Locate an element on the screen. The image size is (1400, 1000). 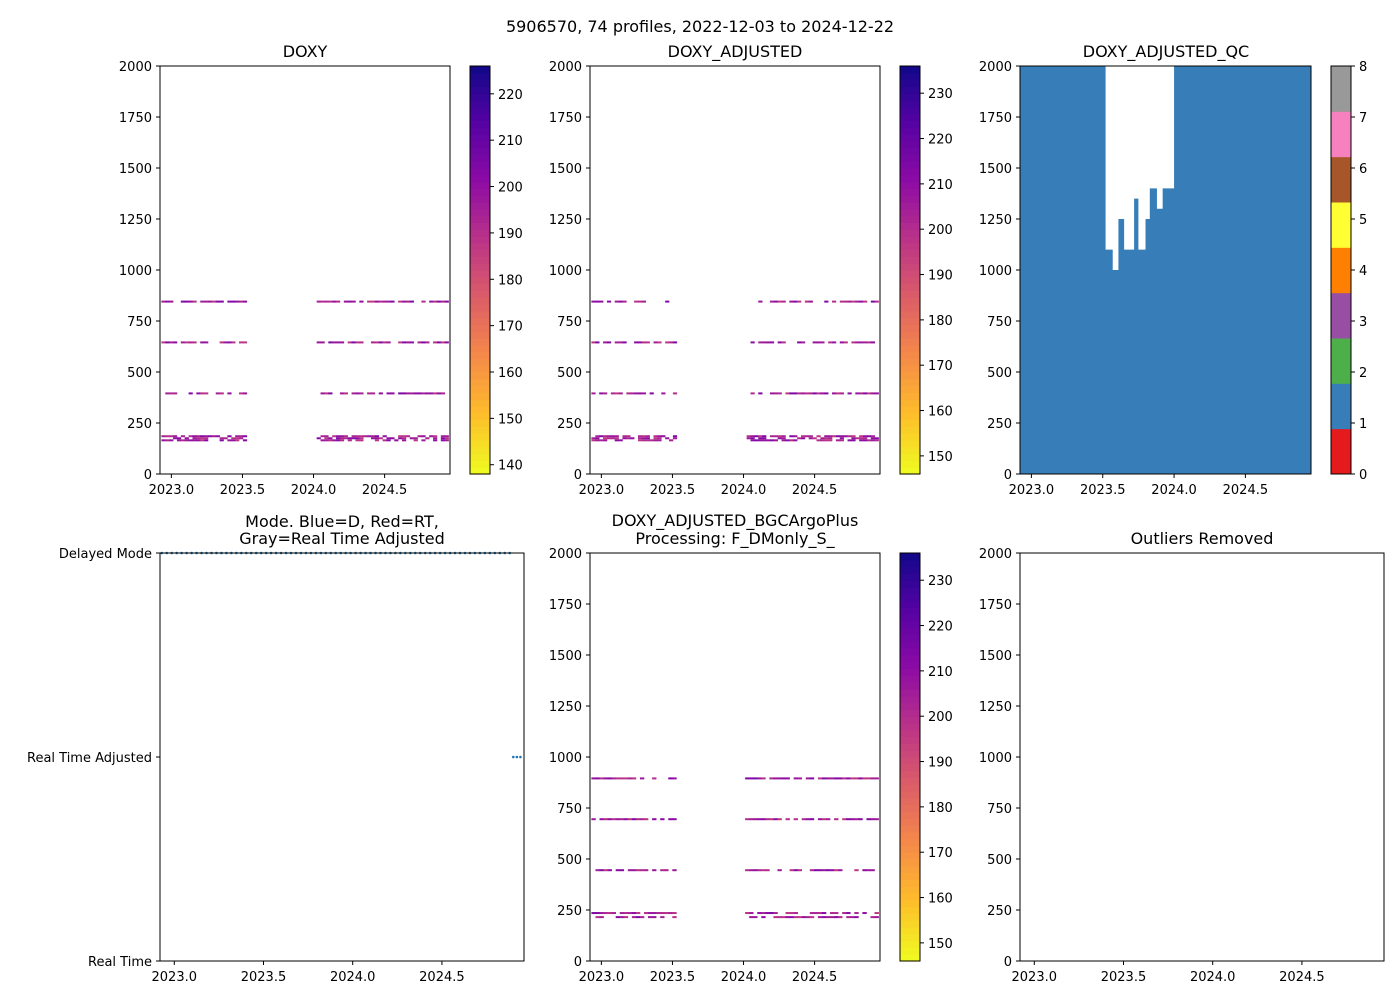
colorbar-frame is located at coordinates (910, 270).